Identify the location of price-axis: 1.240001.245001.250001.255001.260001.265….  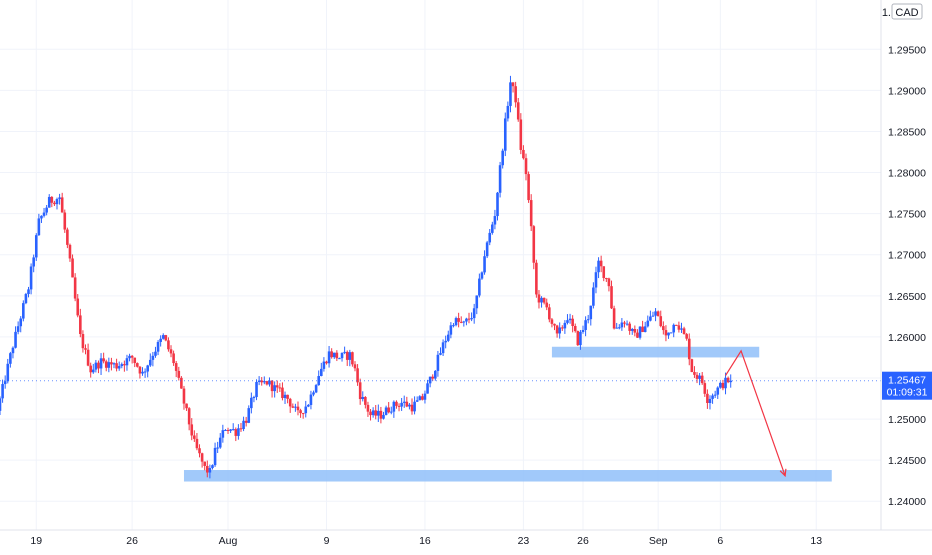
(903, 265).